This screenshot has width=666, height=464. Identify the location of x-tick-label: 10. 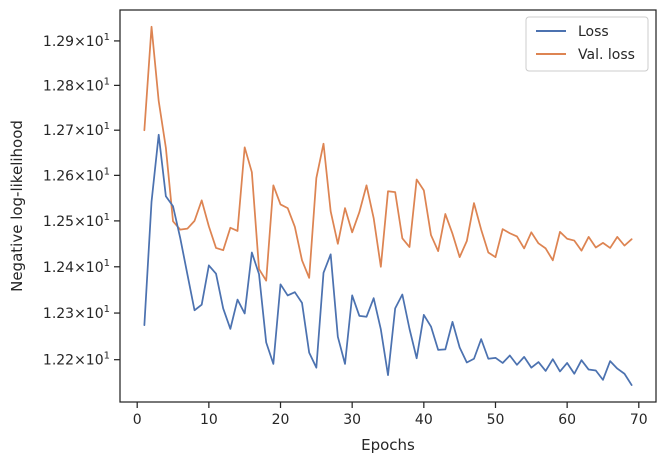
(209, 420).